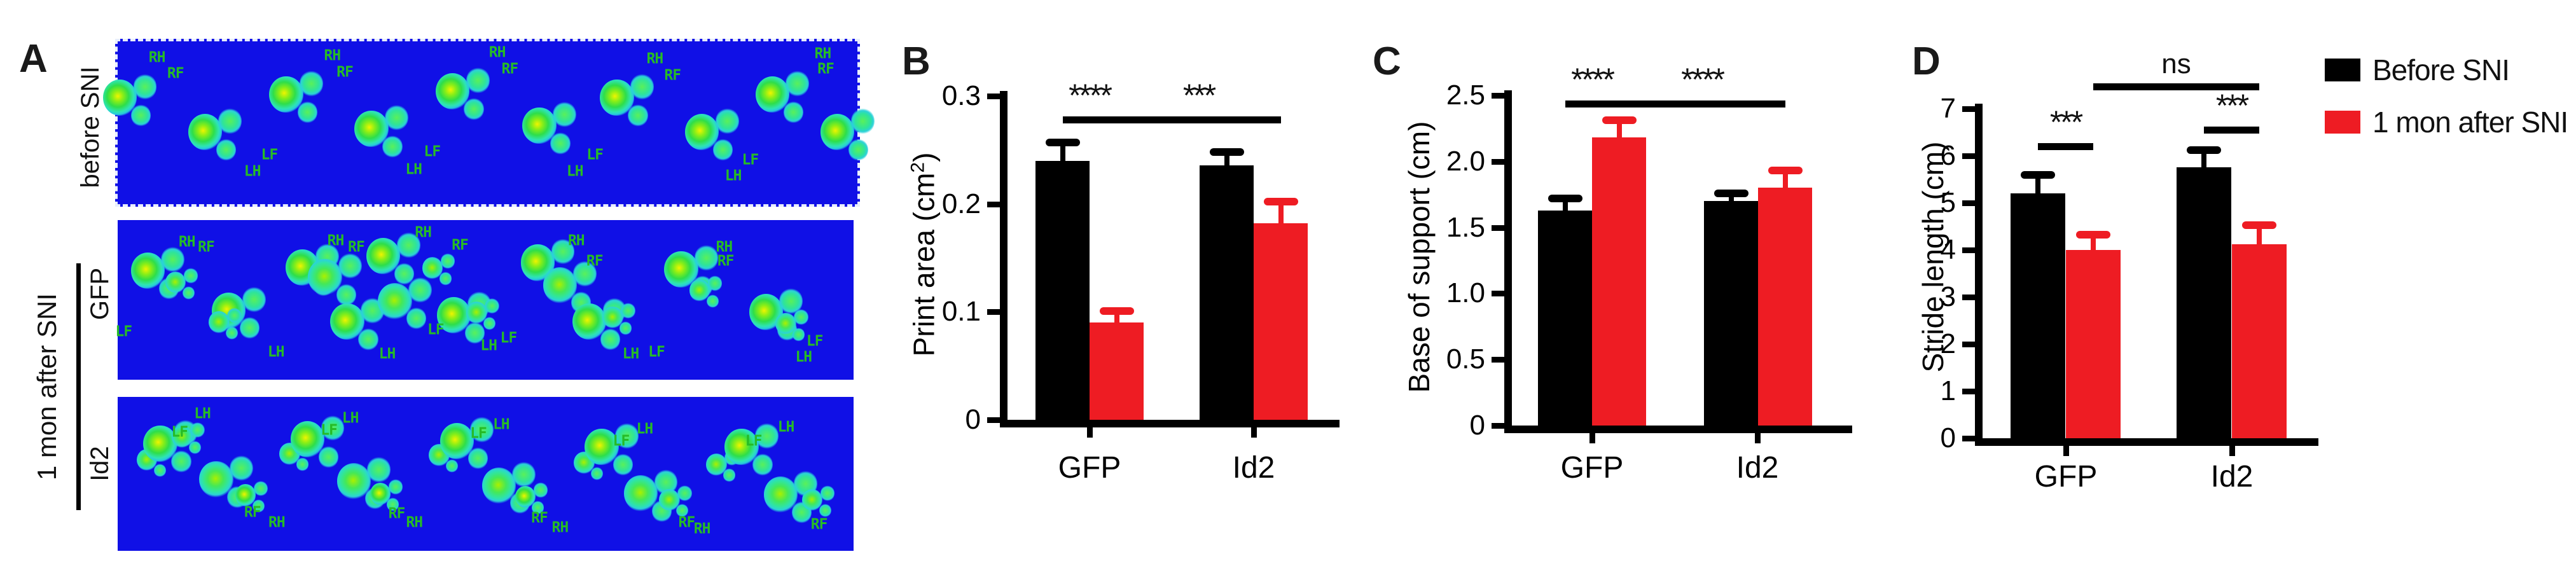 This screenshot has width=2576, height=575. I want to click on x-category-label: GFP, so click(1089, 468).